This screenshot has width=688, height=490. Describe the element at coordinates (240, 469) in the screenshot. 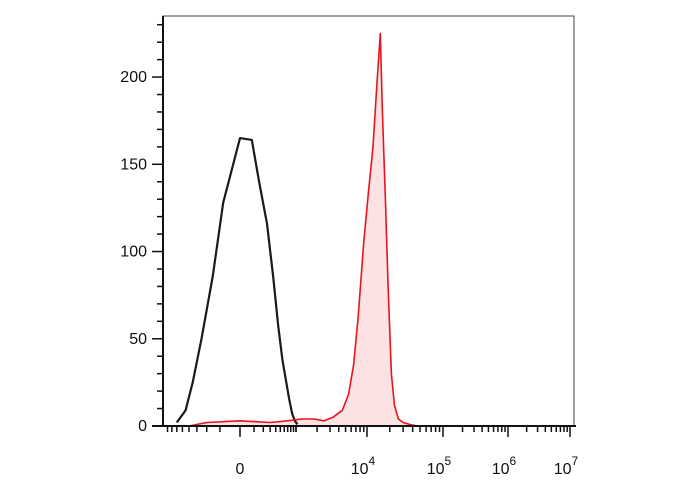

I see `x-tick-label: 0` at that location.